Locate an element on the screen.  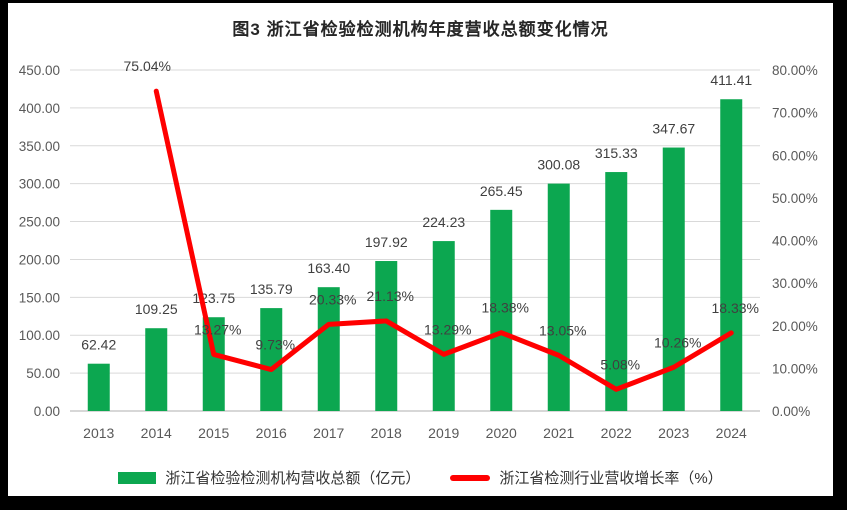
left-axis-tick-label: 0.00 is located at coordinates (47, 411).